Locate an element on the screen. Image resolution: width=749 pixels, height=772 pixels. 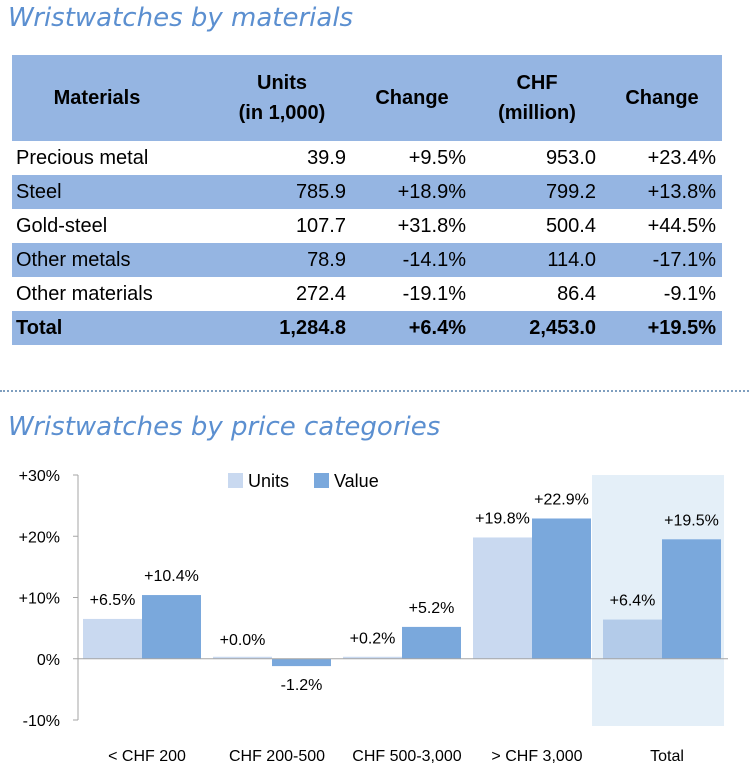
cell-total-units-change: +6.4% is located at coordinates (412, 328).